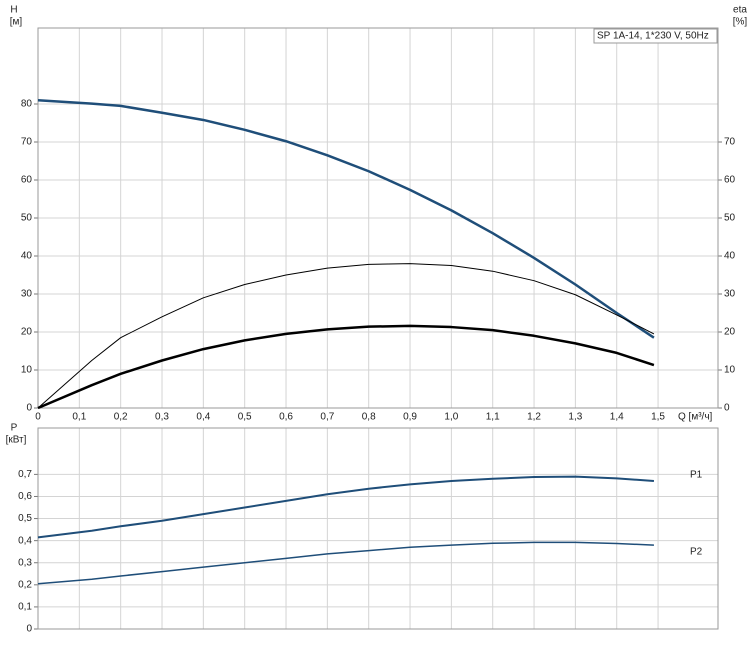 The image size is (750, 657). What do you see at coordinates (730, 332) in the screenshot?
I see `y2-tick-label: 20` at bounding box center [730, 332].